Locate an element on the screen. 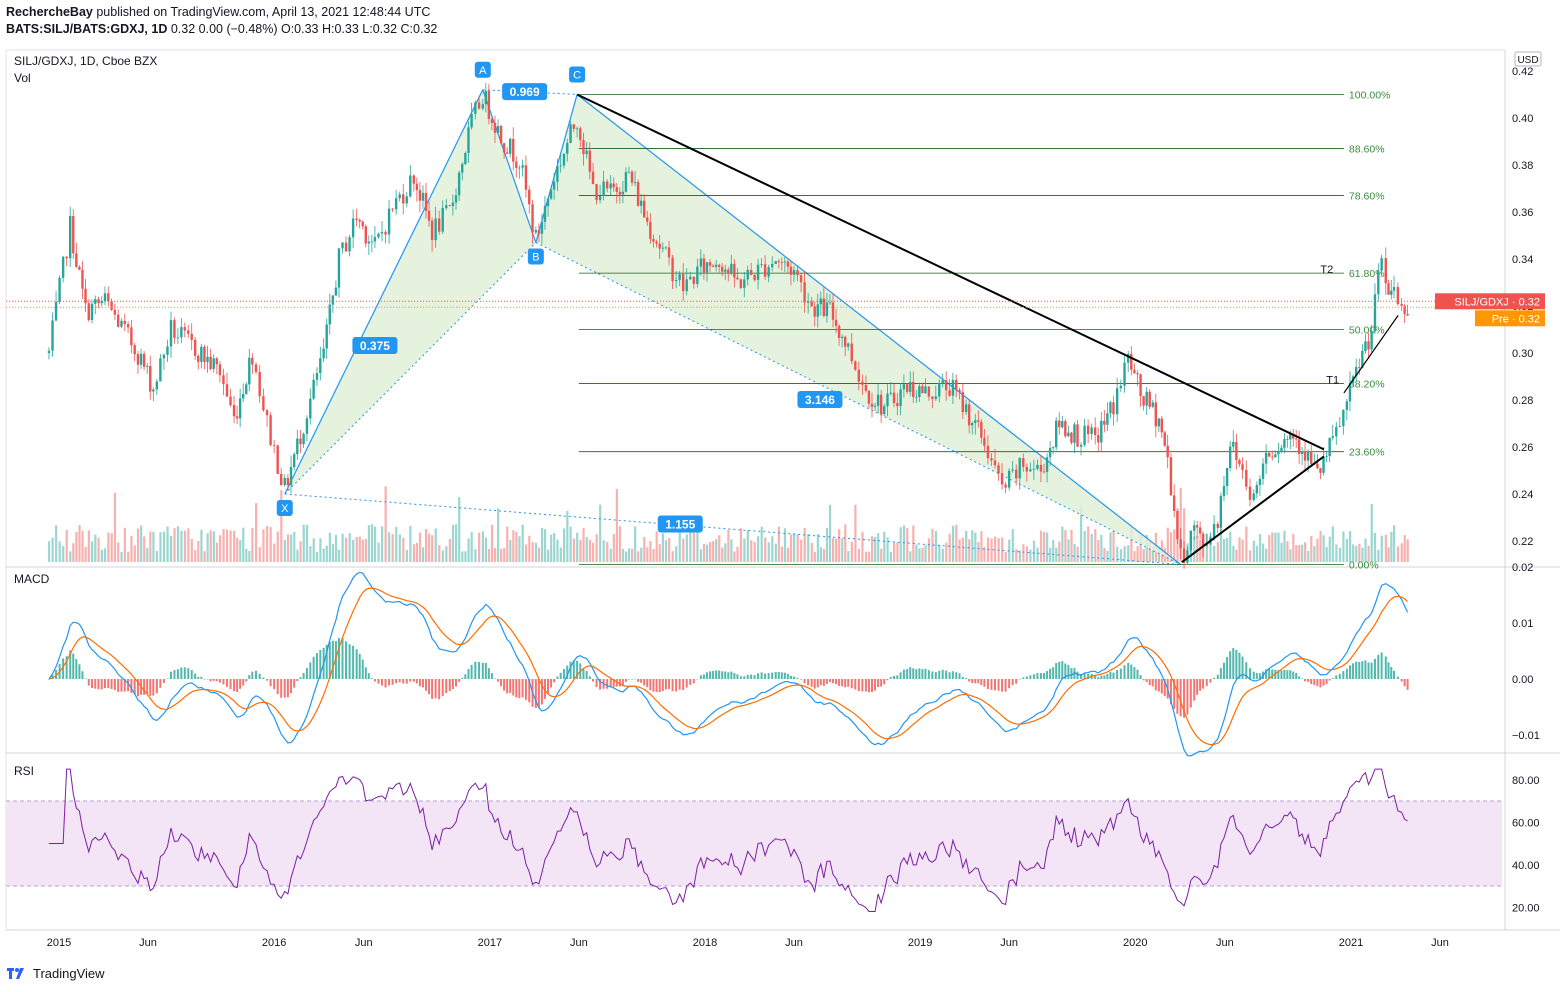 The image size is (1560, 992). publisher-name: RechercheBay is located at coordinates (49, 12).